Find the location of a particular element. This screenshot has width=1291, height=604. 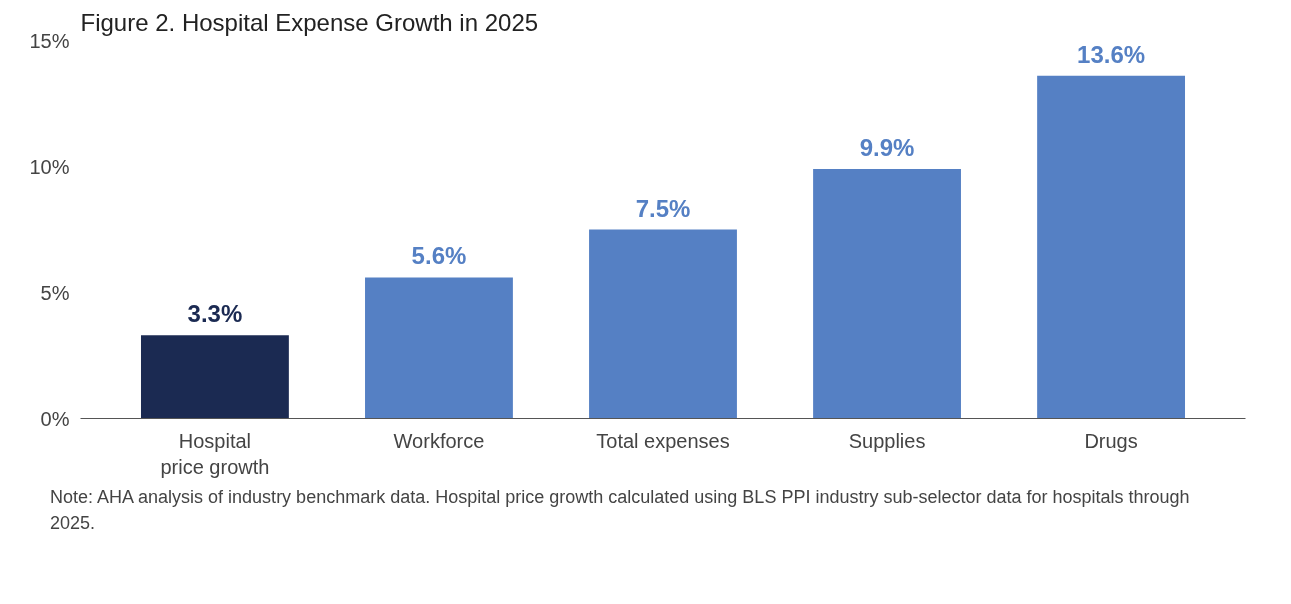

data-label: 9.9% is located at coordinates (887, 148).